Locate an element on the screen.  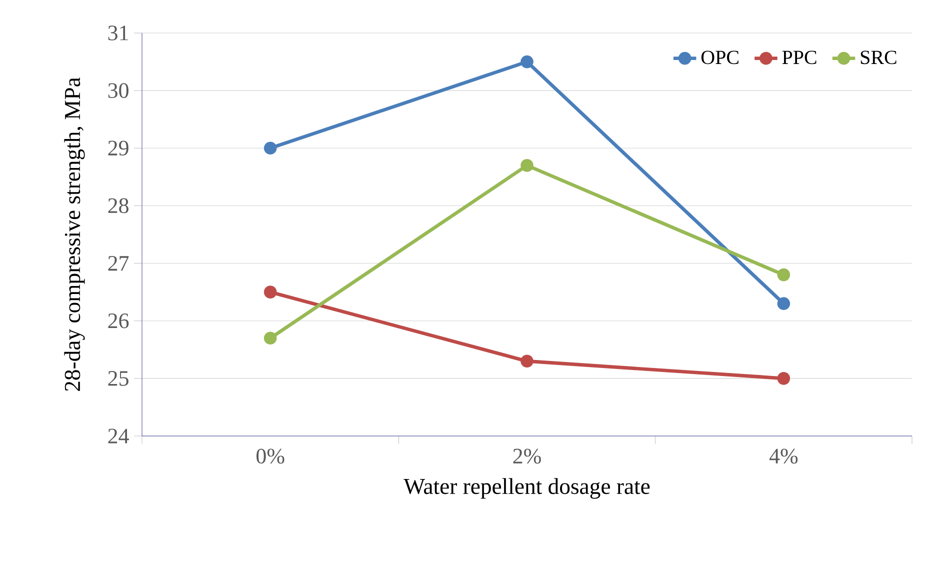
y-tick-label: 26 is located at coordinates (118, 320).